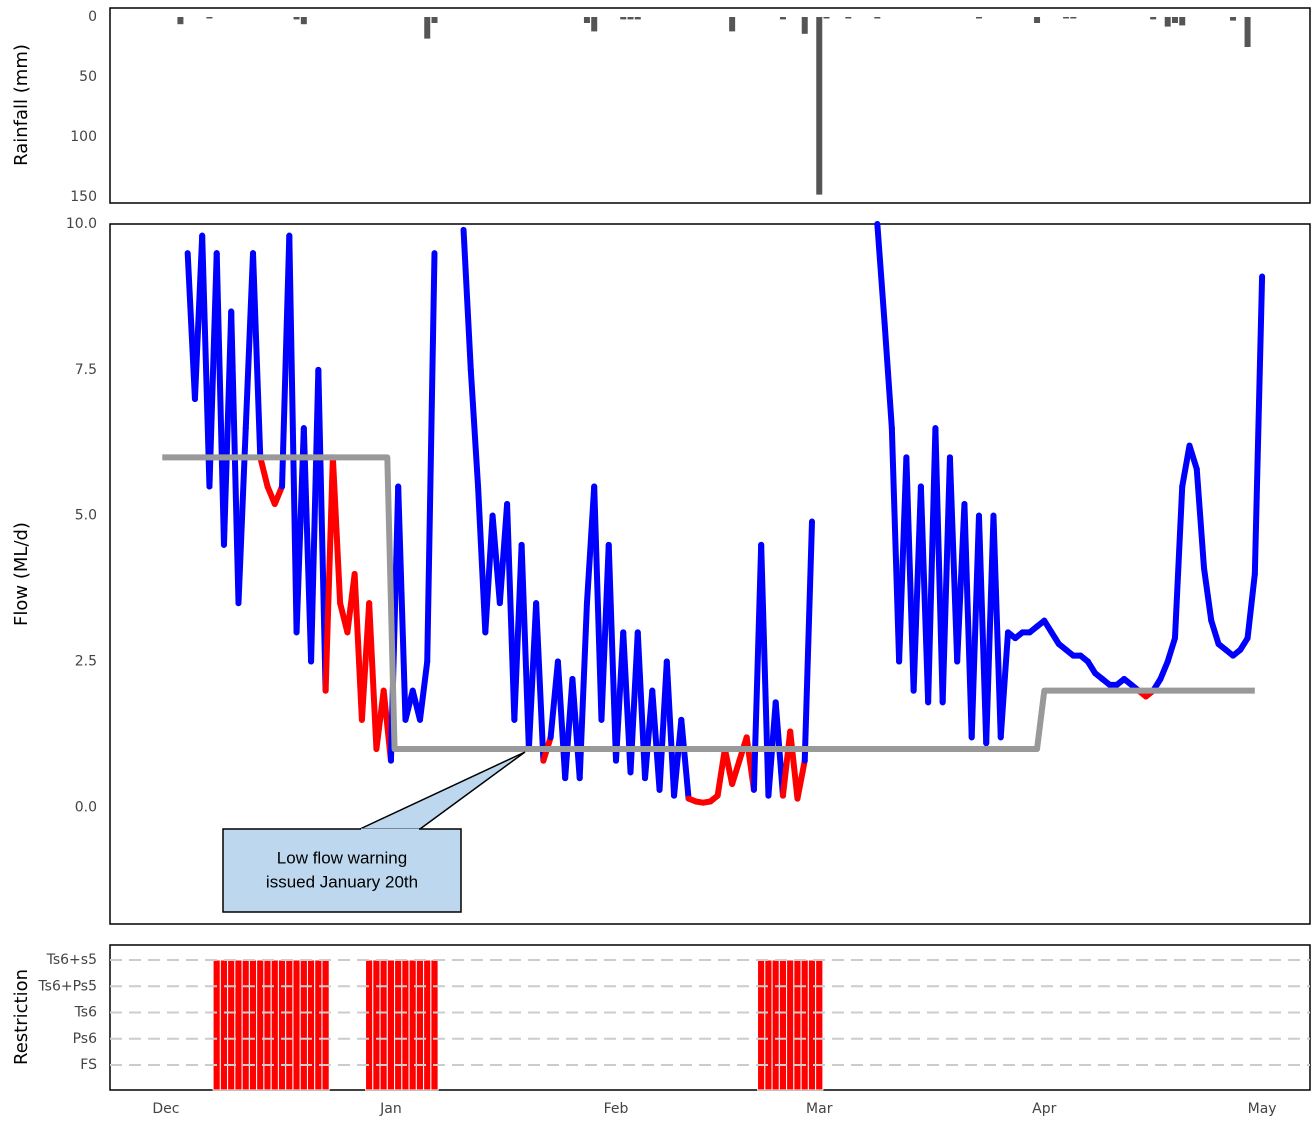 The width and height of the screenshot is (1313, 1124). I want to click on y-tick-label: 0.0, so click(86, 807).